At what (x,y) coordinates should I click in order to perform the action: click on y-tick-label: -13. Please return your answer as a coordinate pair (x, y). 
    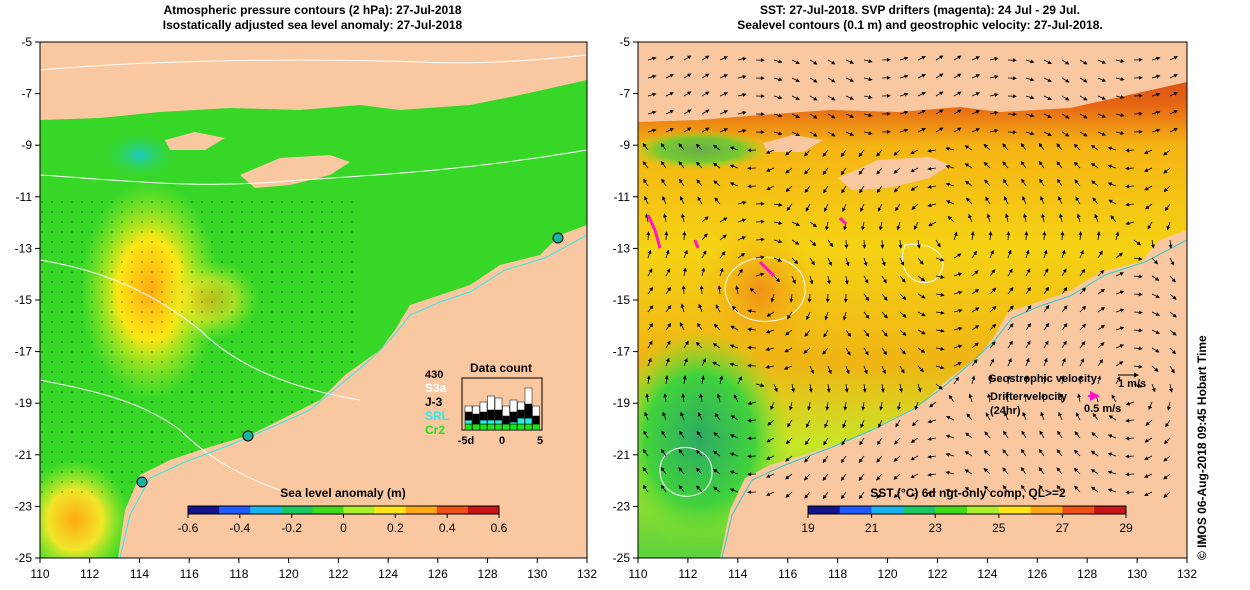
    Looking at the image, I should click on (622, 248).